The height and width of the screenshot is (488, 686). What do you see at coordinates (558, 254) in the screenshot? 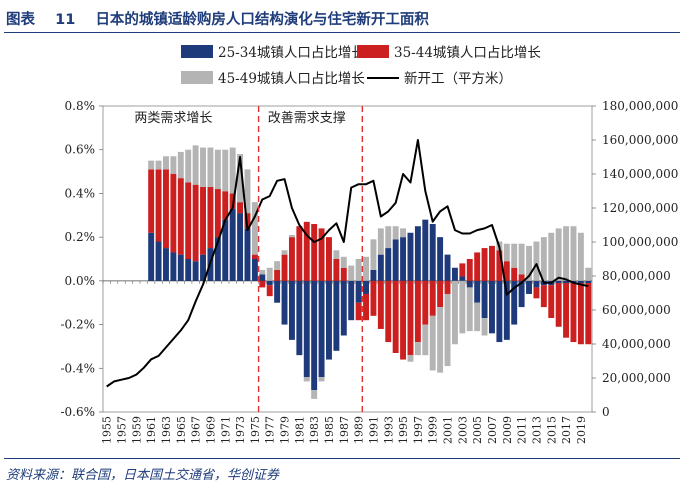
I see `bar-s45-2016` at bounding box center [558, 254].